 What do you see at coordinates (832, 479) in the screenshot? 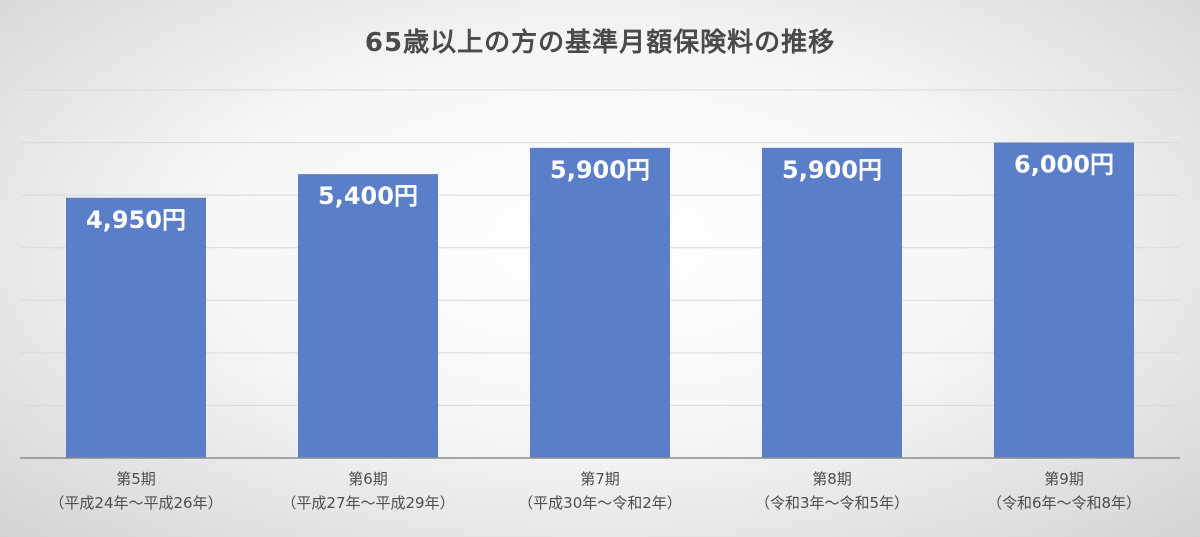
I see `category-period-label: 第8期` at bounding box center [832, 479].